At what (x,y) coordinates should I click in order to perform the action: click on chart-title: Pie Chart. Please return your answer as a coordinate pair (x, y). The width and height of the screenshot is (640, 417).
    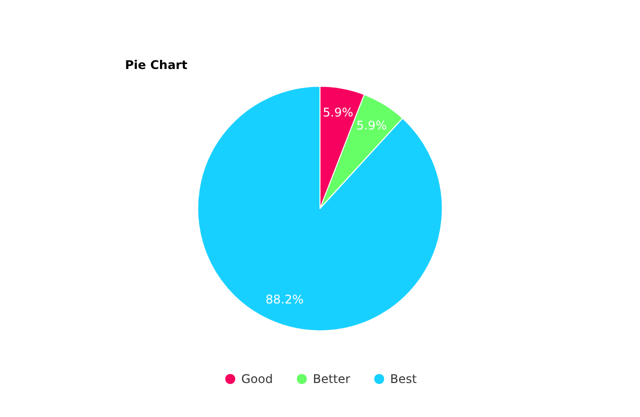
    Looking at the image, I should click on (156, 65).